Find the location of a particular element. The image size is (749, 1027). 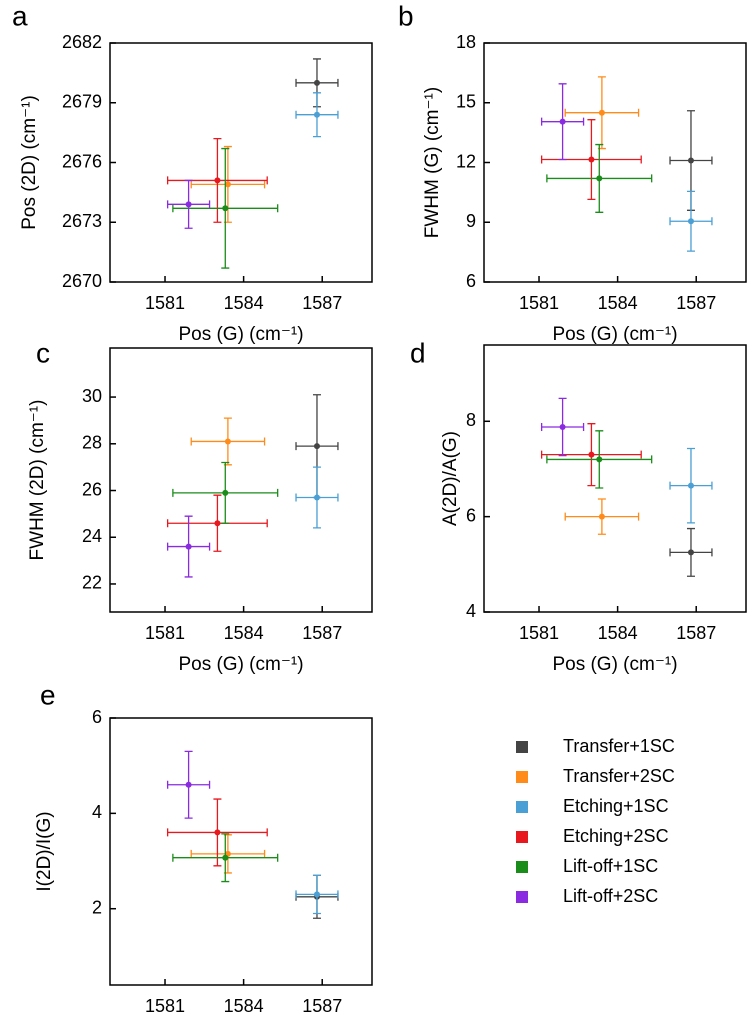

legend-label: Etching+2SC is located at coordinates (616, 836).